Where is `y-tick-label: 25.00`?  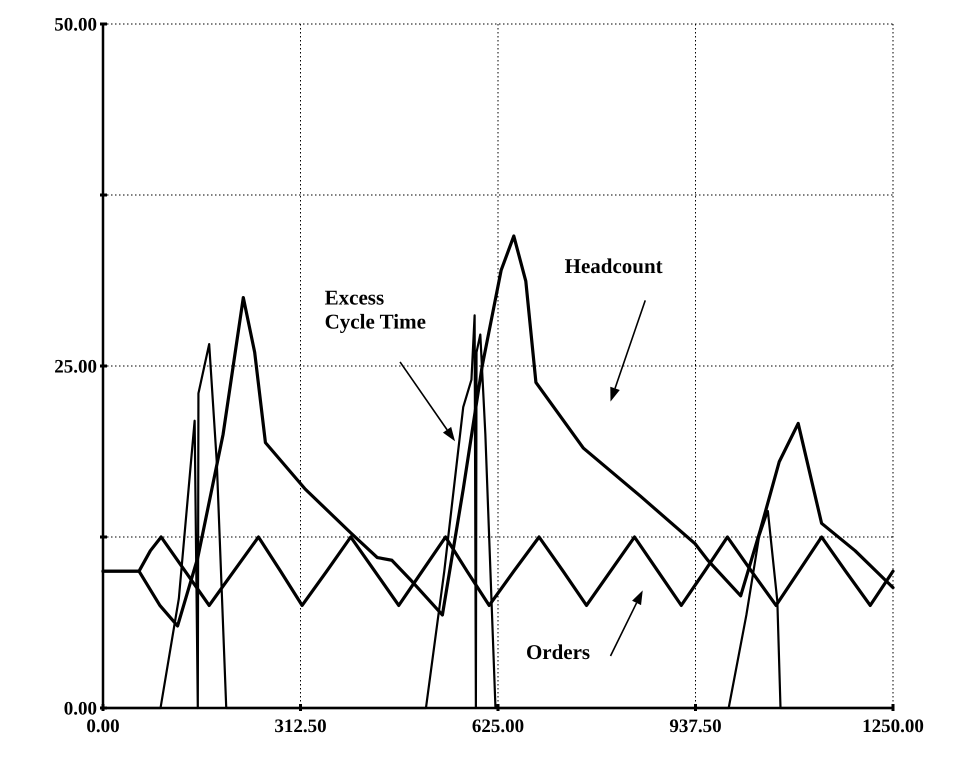
y-tick-label: 25.00 is located at coordinates (75, 367).